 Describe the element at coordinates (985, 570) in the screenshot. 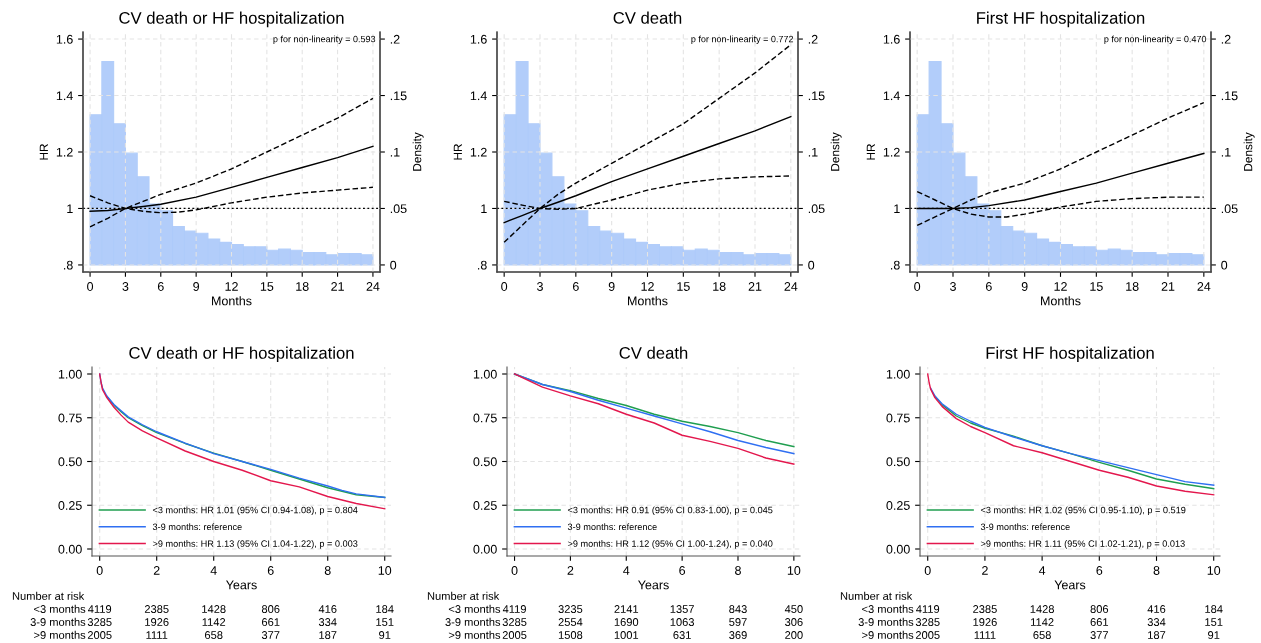

I see `x-tick-label: 2` at that location.